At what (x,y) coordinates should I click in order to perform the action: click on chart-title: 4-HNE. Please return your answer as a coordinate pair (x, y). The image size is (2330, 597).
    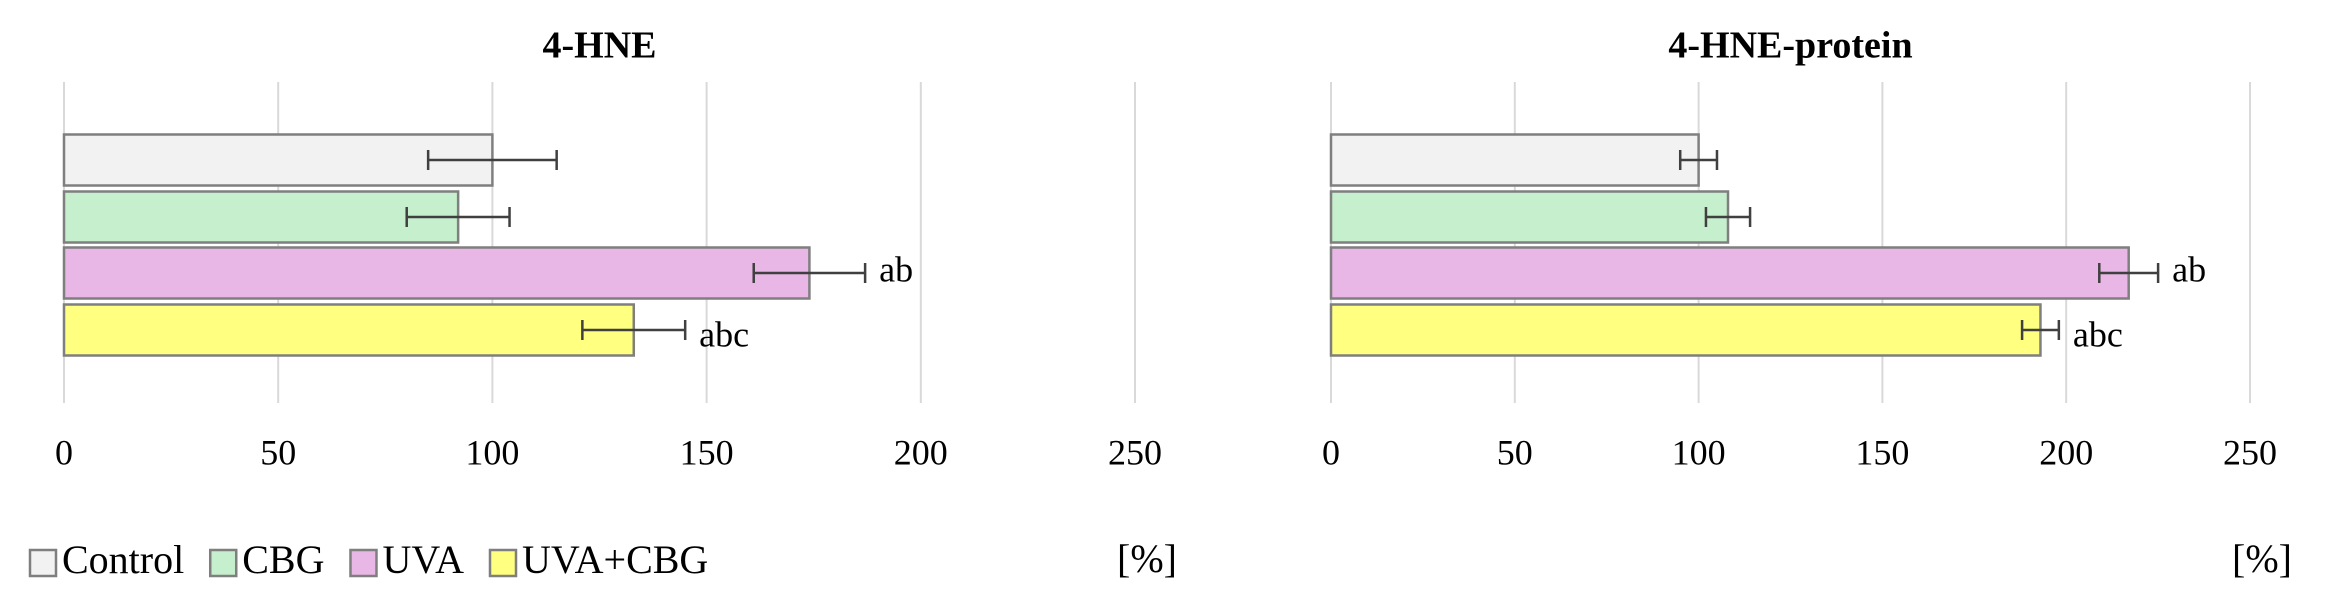
    Looking at the image, I should click on (600, 46).